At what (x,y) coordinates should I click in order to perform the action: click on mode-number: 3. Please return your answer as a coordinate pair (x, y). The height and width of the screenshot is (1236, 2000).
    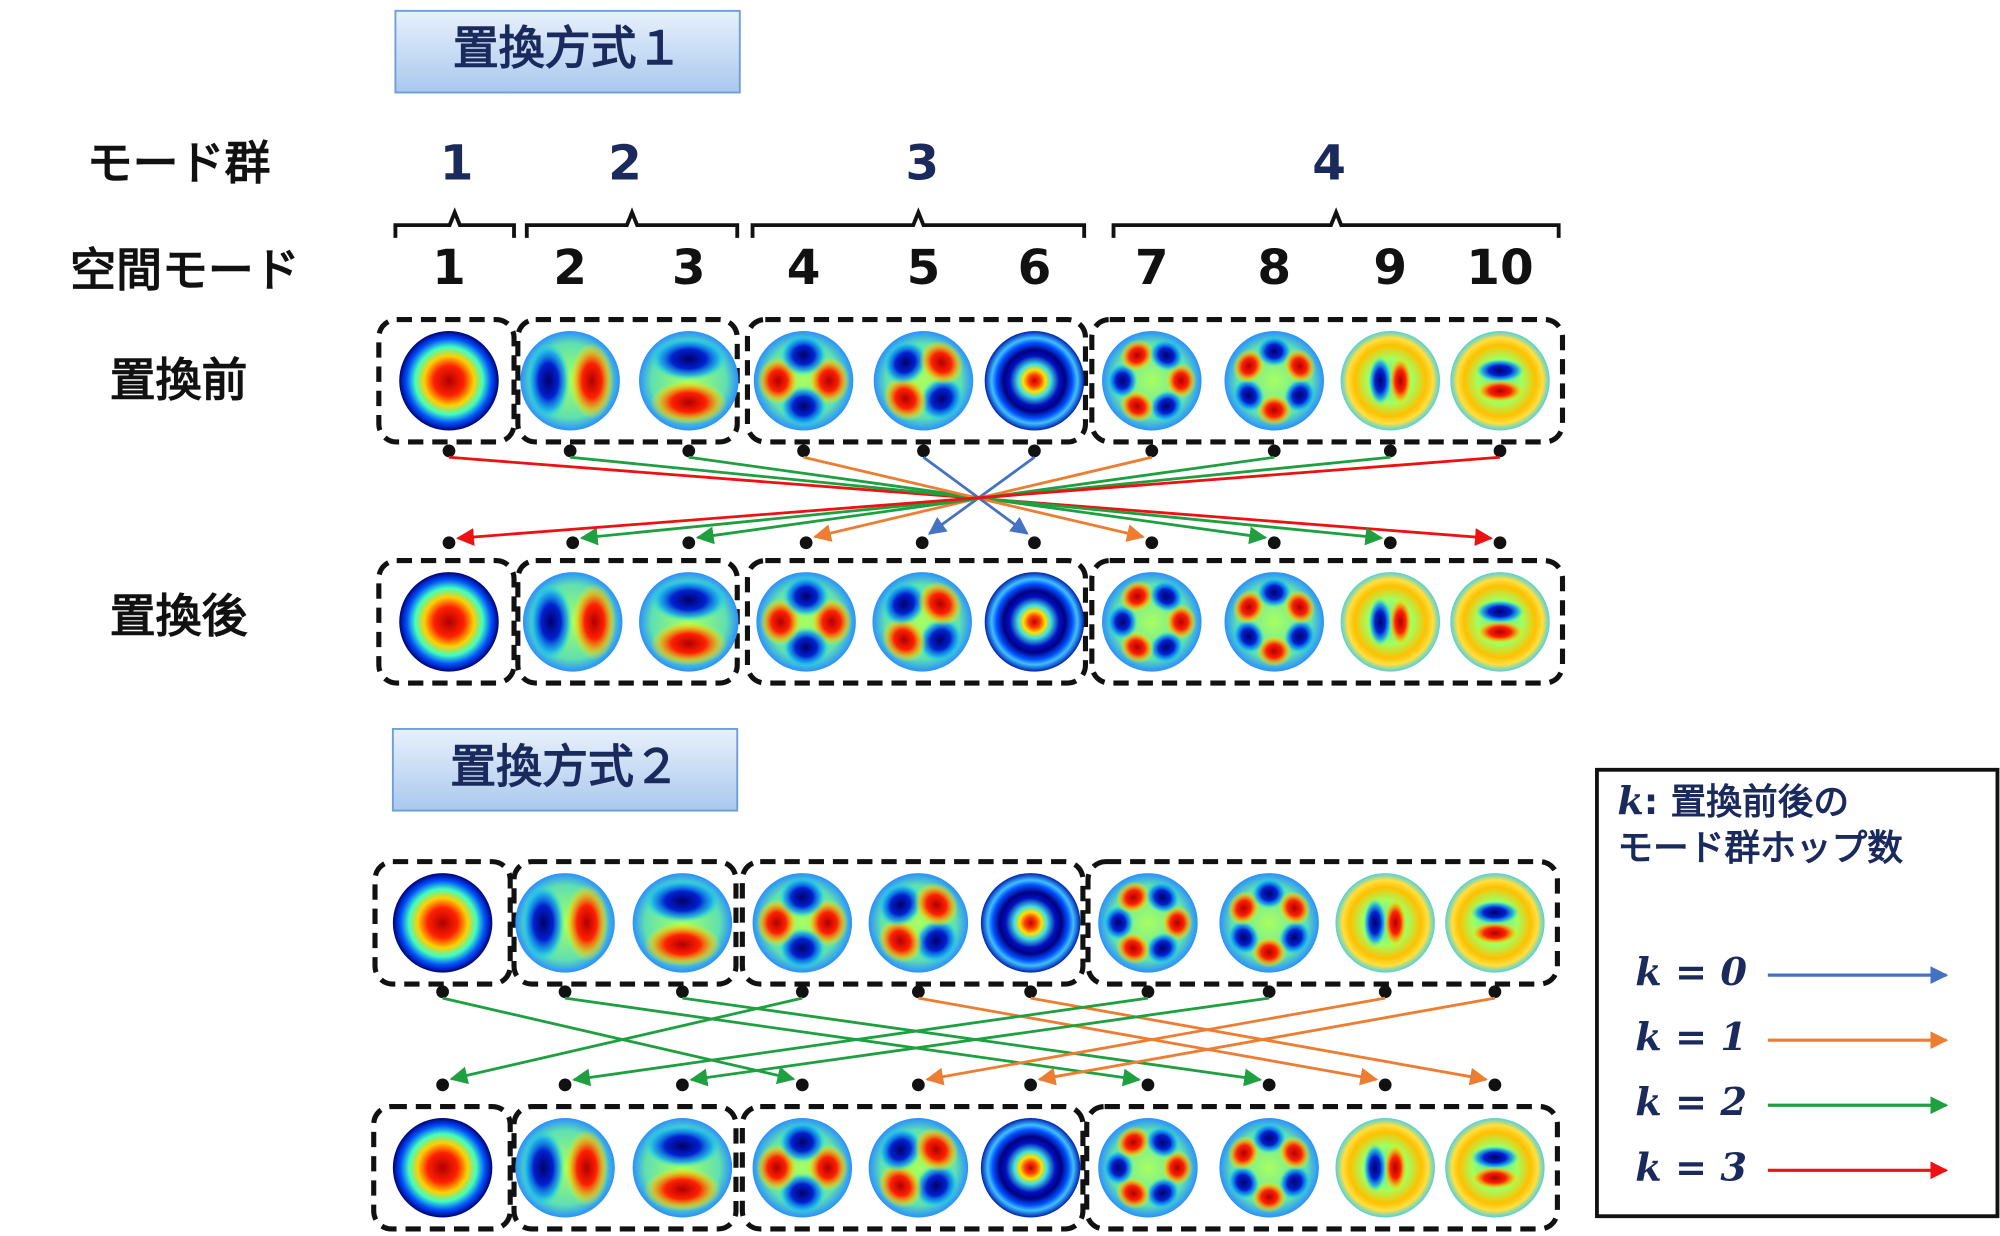
    Looking at the image, I should click on (689, 268).